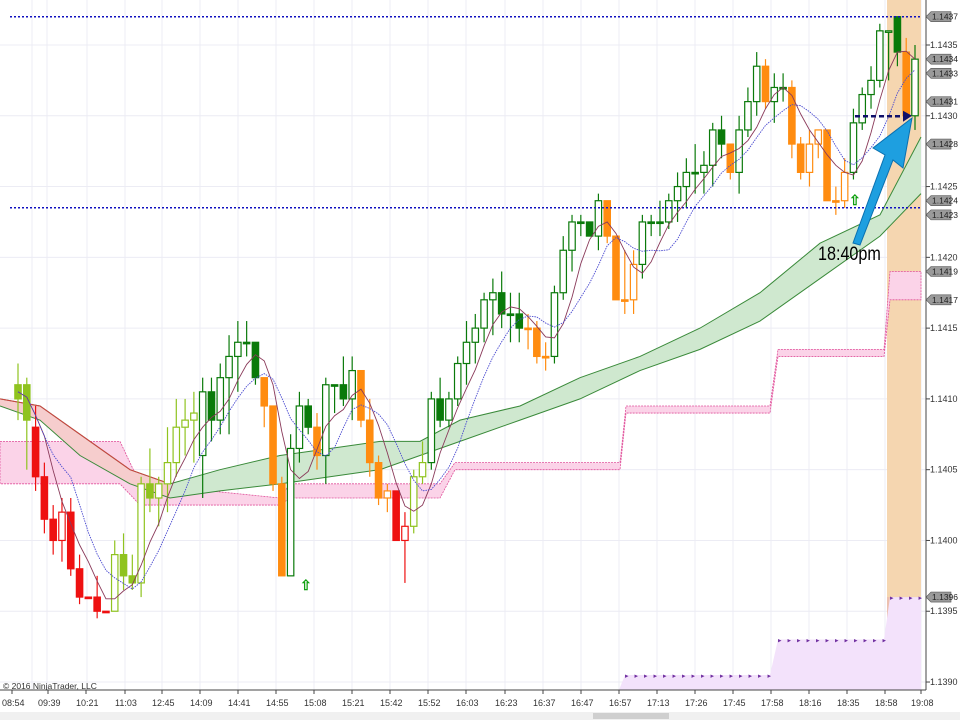  Describe the element at coordinates (315, 703) in the screenshot. I see `x-tick-label: 15:08` at that location.